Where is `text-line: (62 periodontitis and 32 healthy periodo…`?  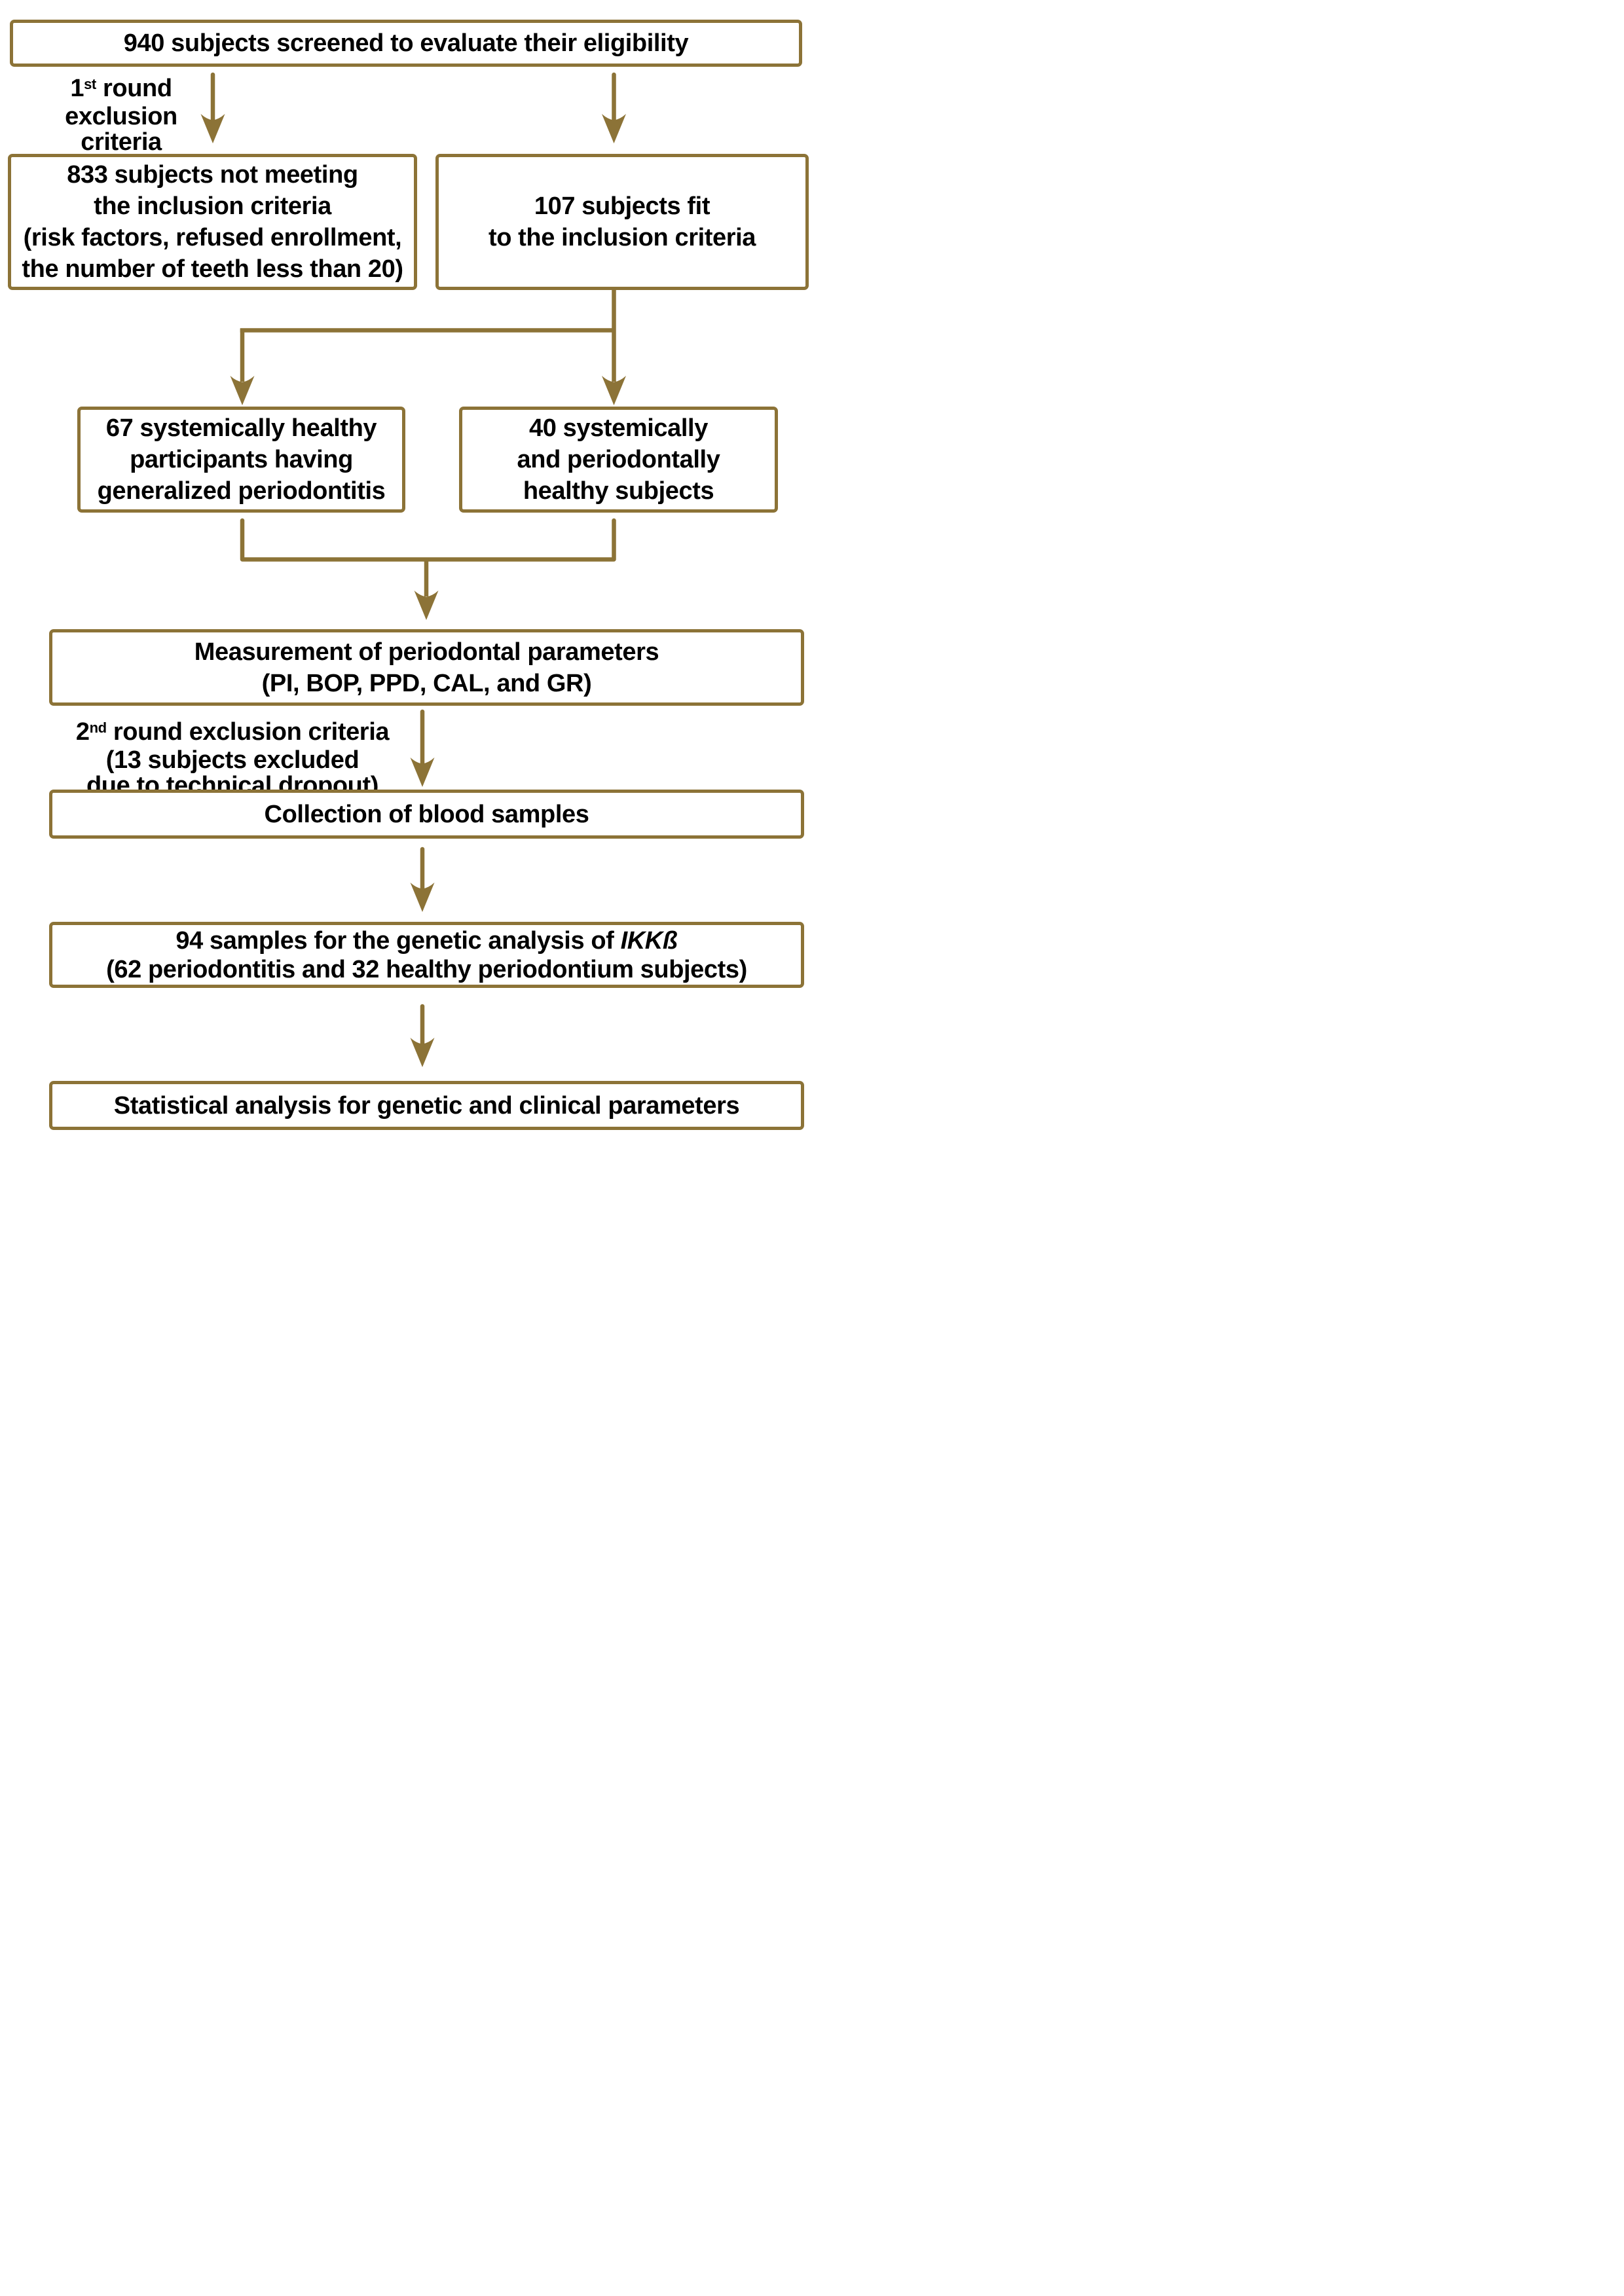
text-line: (62 periodontitis and 32 healthy periodo… is located at coordinates (426, 969).